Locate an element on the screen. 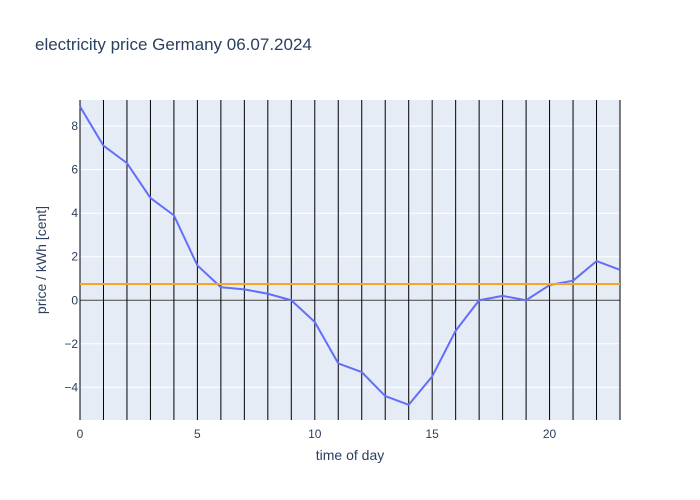 The image size is (700, 500). x-tick-label: 5 is located at coordinates (197, 434).